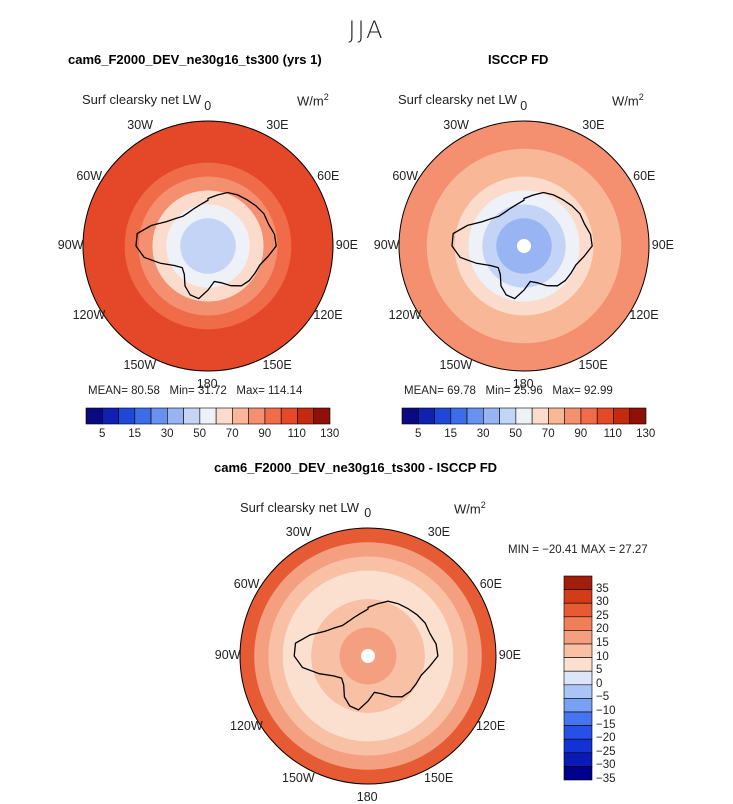 Image resolution: width=733 pixels, height=804 pixels. I want to click on longitude-label: 180, so click(367, 797).